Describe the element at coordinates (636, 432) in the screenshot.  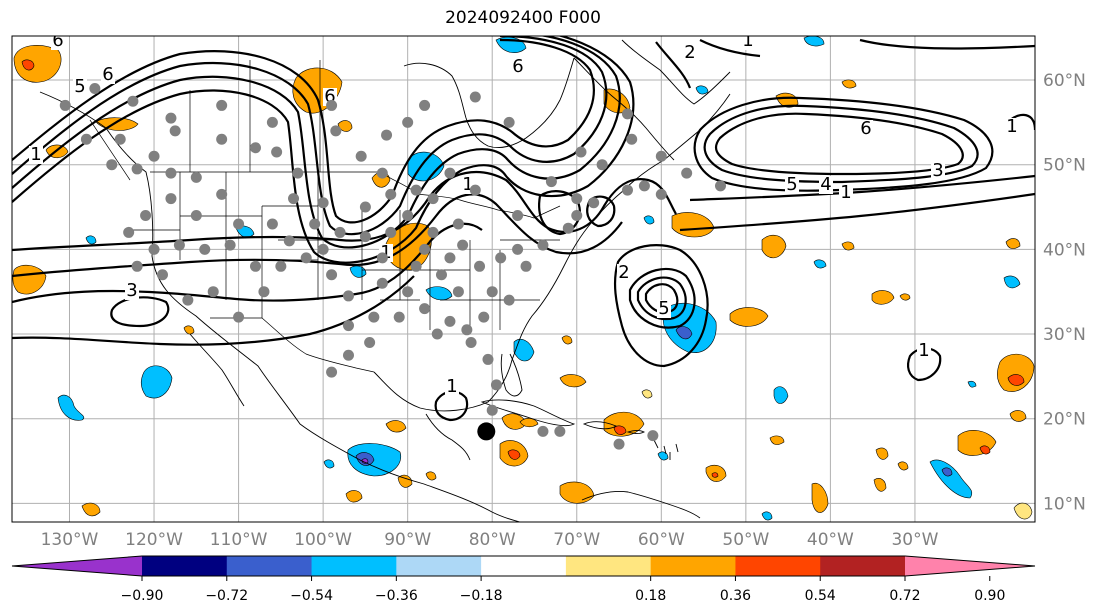
I see `island-puerto-rico` at that location.